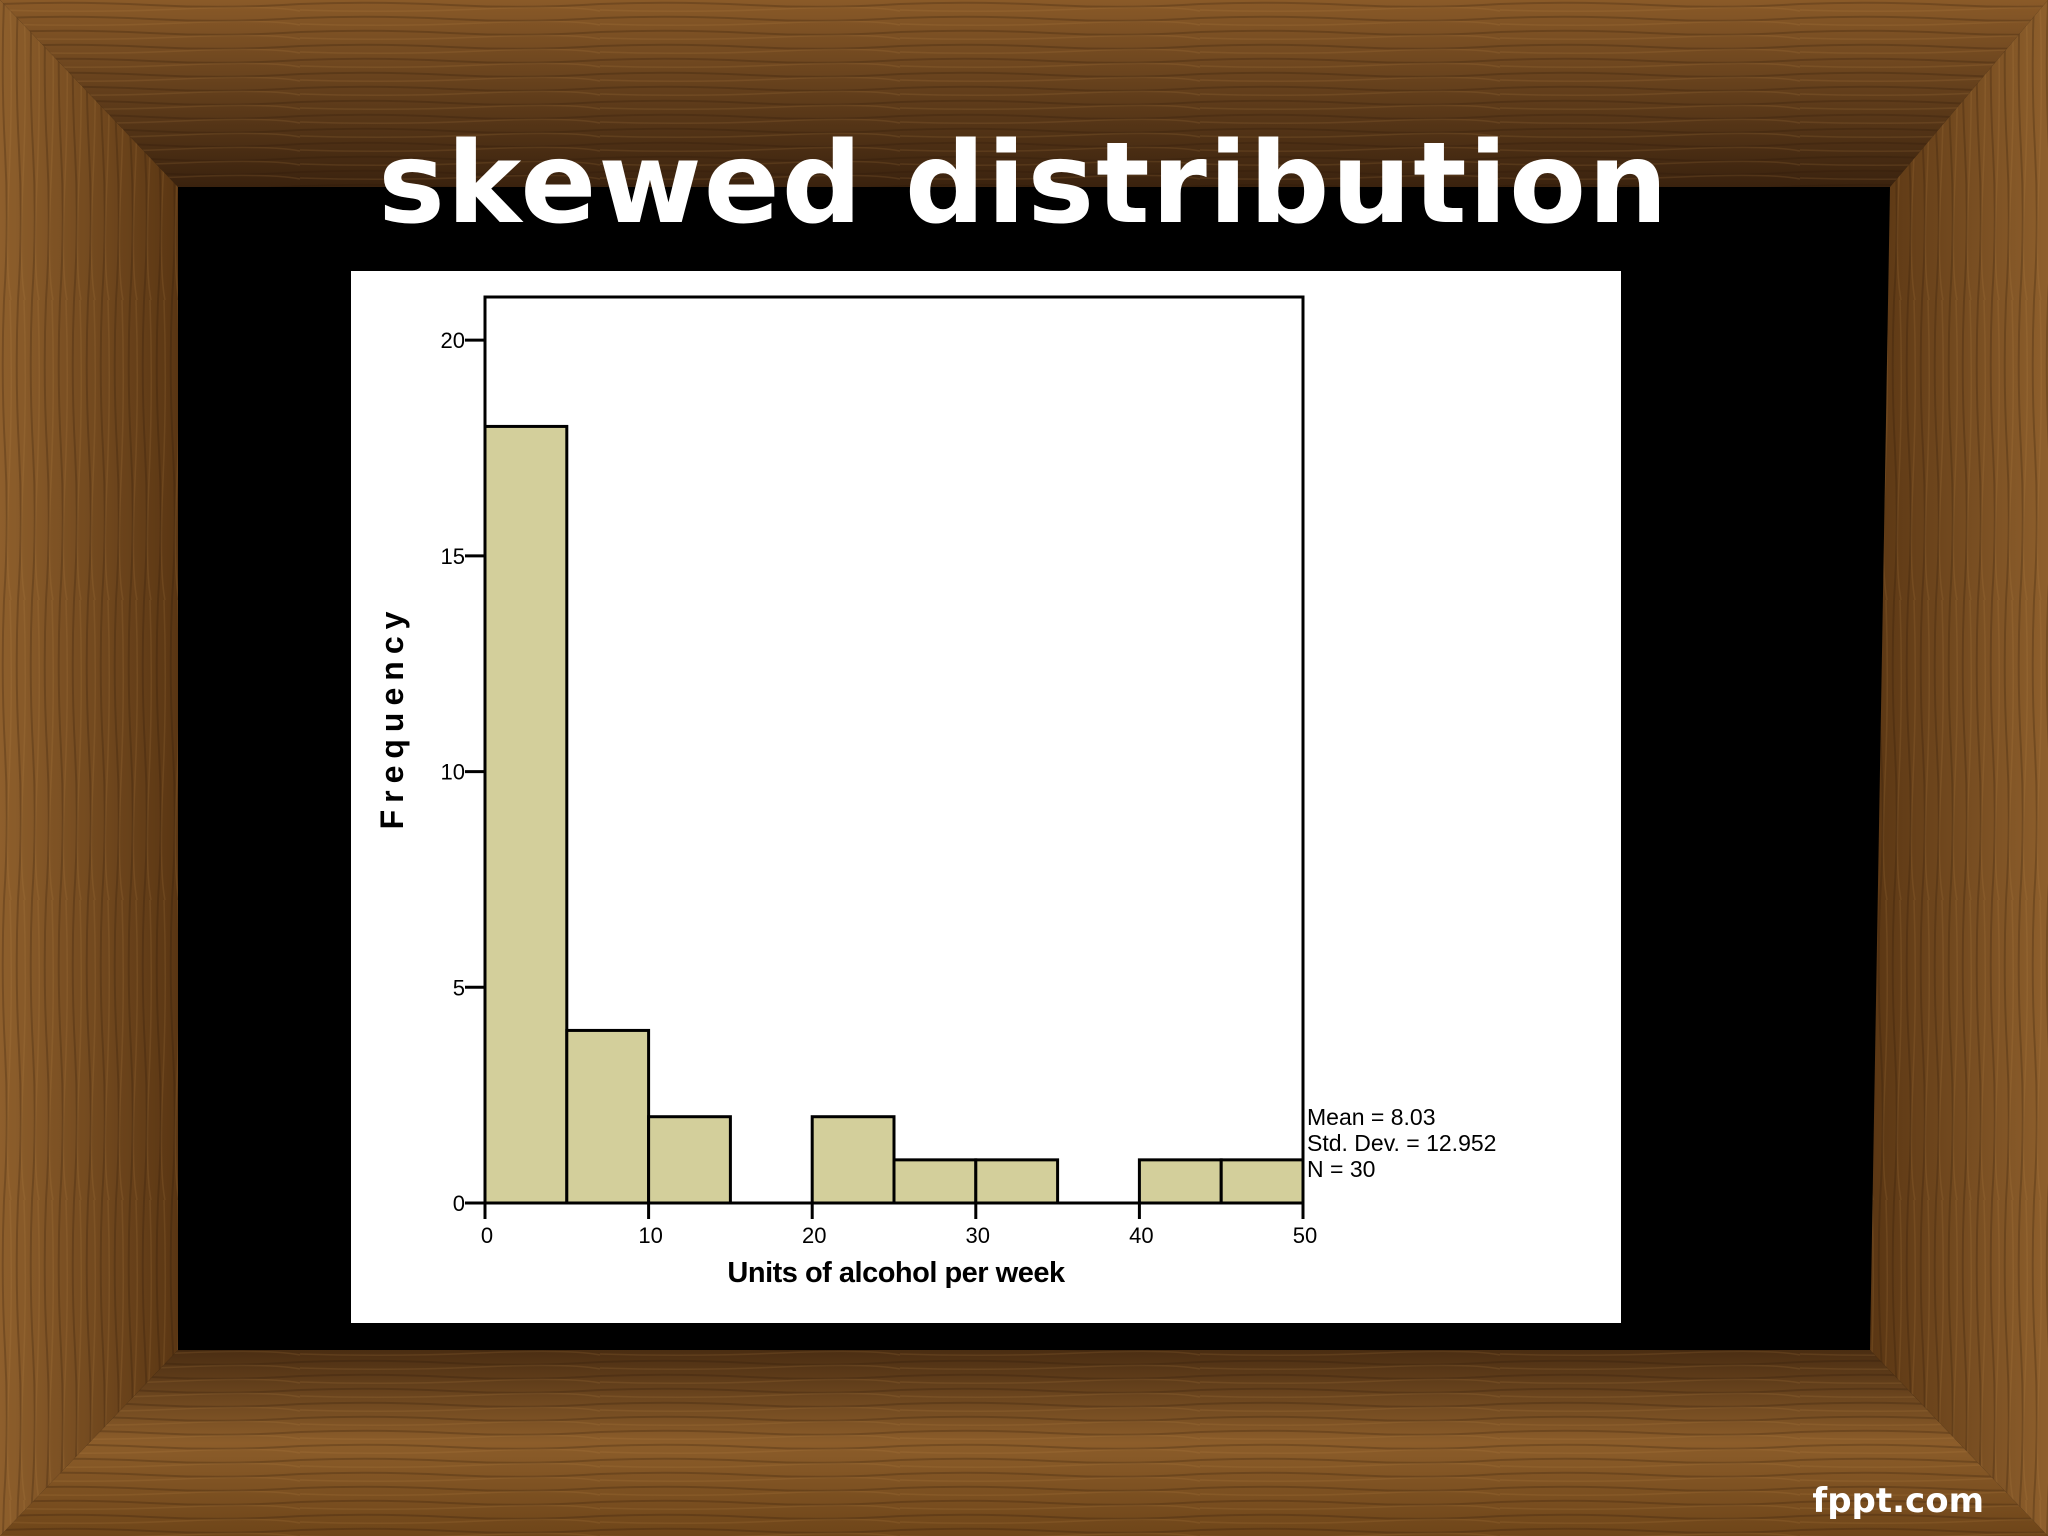 Image resolution: width=2048 pixels, height=1536 pixels. What do you see at coordinates (1371, 1117) in the screenshot?
I see `stat-line: Mean = 8.03` at bounding box center [1371, 1117].